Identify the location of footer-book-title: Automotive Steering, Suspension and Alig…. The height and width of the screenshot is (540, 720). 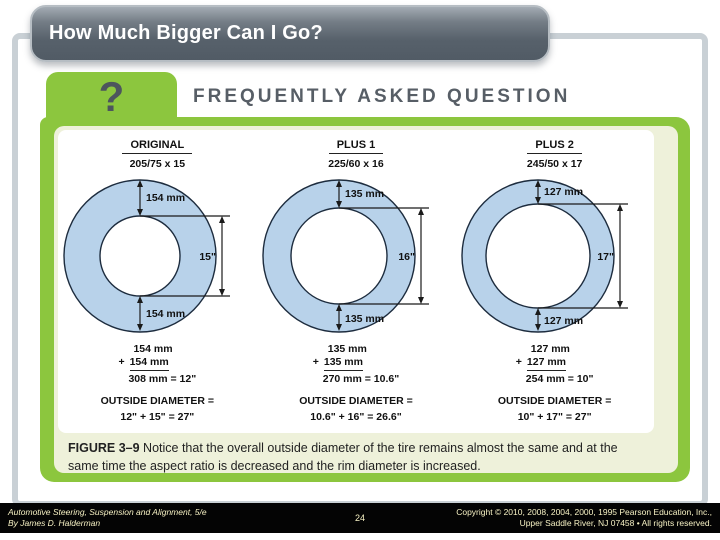
(107, 511).